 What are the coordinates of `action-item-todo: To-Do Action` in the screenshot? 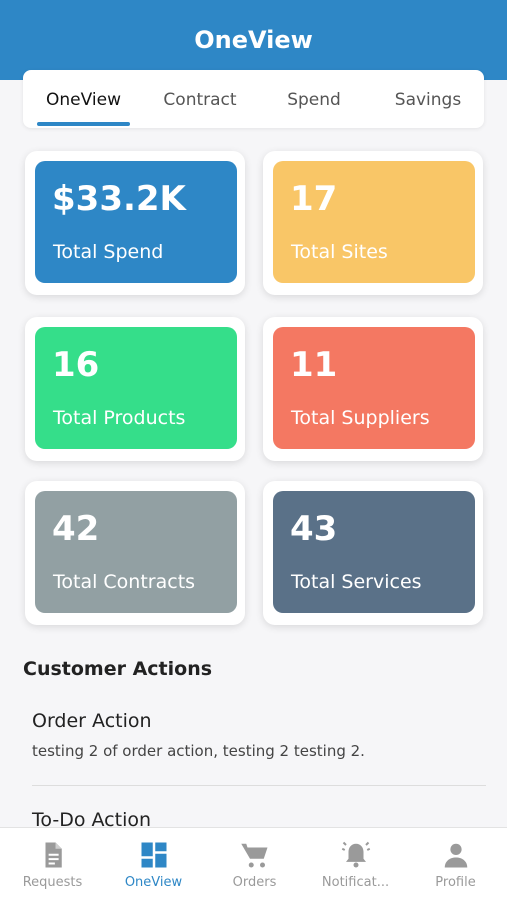 It's located at (252, 820).